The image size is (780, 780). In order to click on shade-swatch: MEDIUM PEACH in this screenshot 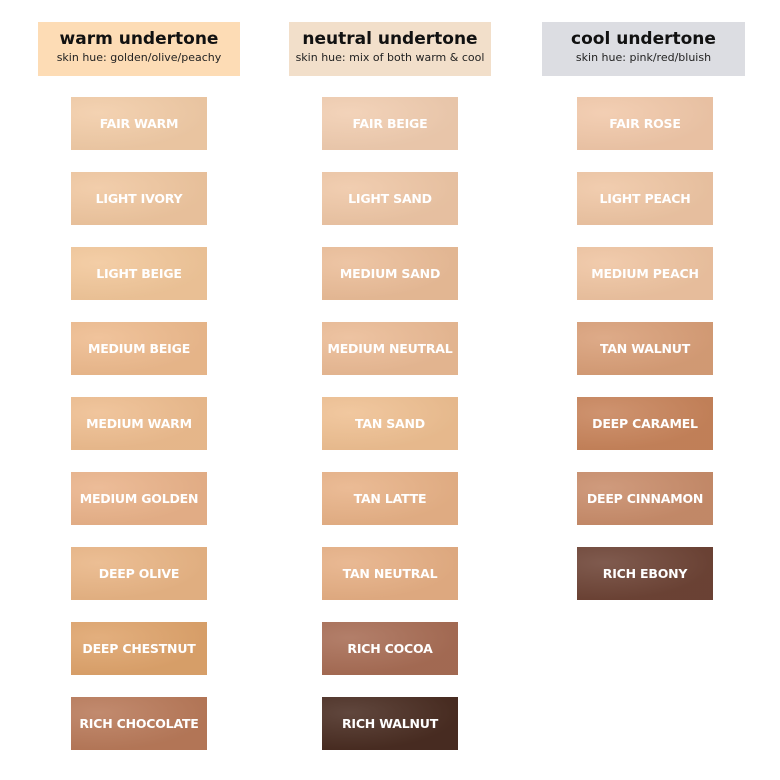, I will do `click(645, 273)`.